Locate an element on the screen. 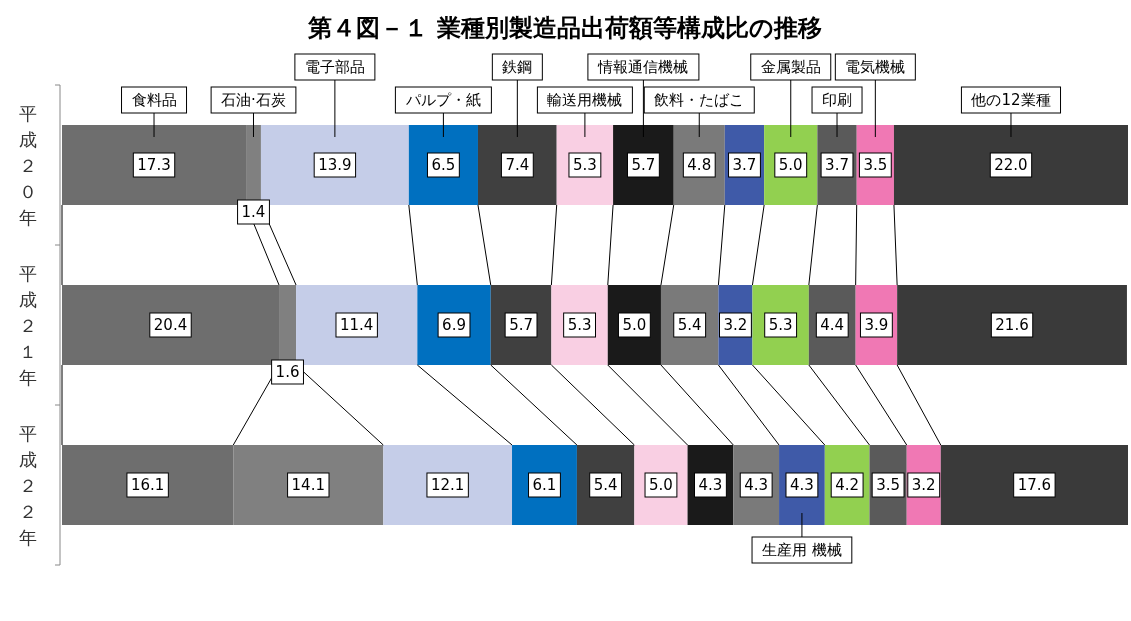  data-label: 5.7 is located at coordinates (521, 325).